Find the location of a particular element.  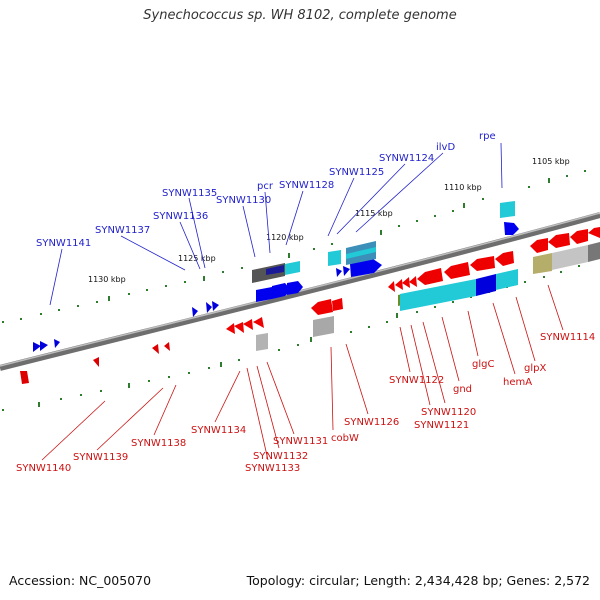

gene-label-forward: SYNW1128 is located at coordinates (306, 185).